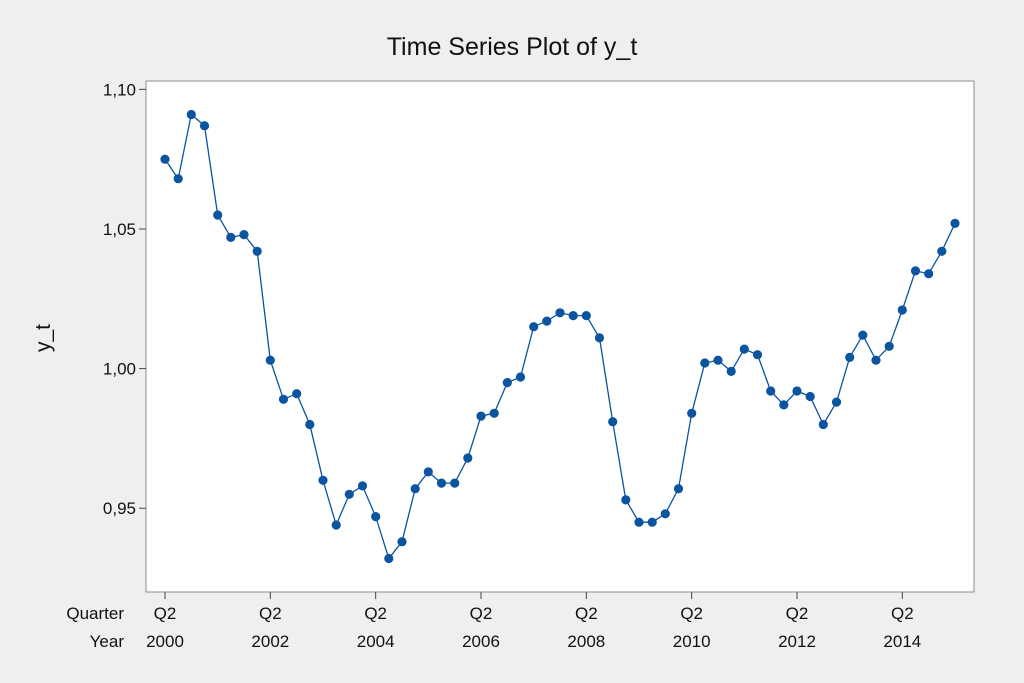  Describe the element at coordinates (119, 229) in the screenshot. I see `y-tick-label: 1,05` at that location.